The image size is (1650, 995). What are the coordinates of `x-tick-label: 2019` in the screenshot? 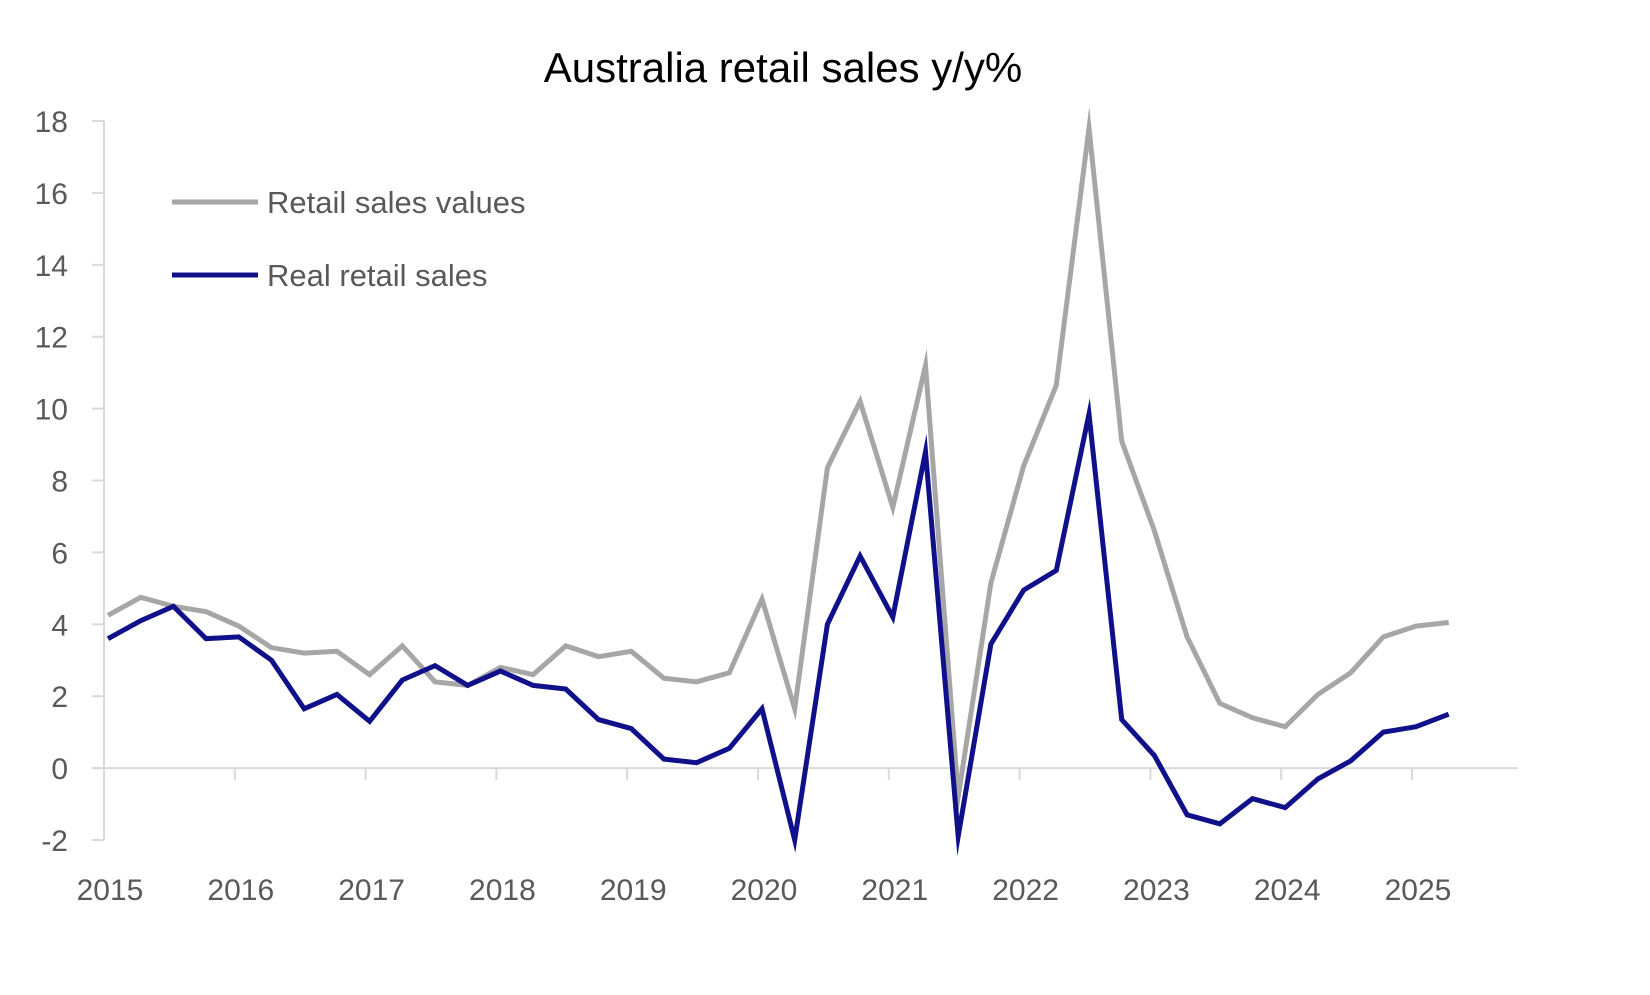 It's located at (633, 890).